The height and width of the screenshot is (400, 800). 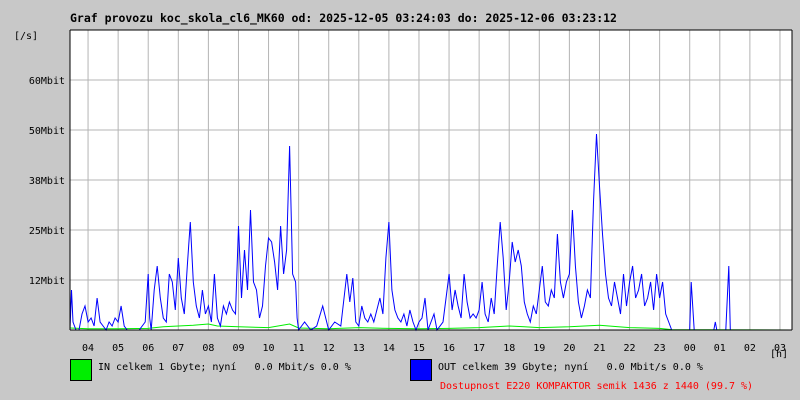 I want to click on x-tick-label: 01, so click(x=720, y=348).